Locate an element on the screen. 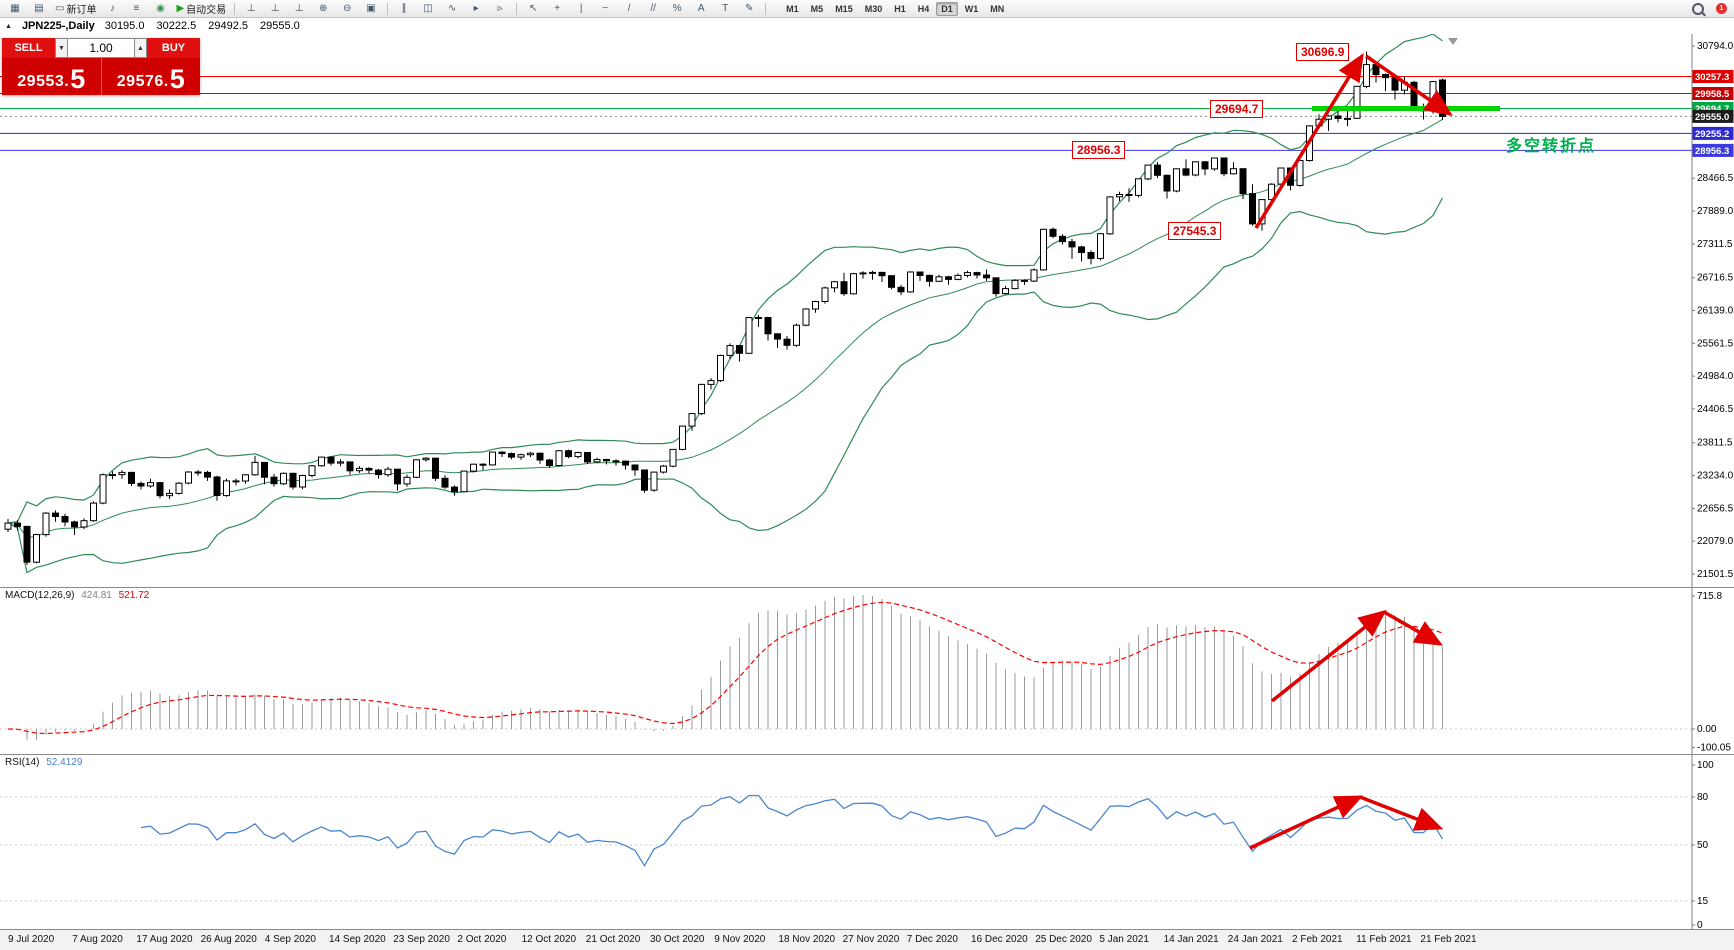  one-click-trade-panel: SELL ▼ ▲ BUY 29553. 5 29576. 5 is located at coordinates (101, 66).